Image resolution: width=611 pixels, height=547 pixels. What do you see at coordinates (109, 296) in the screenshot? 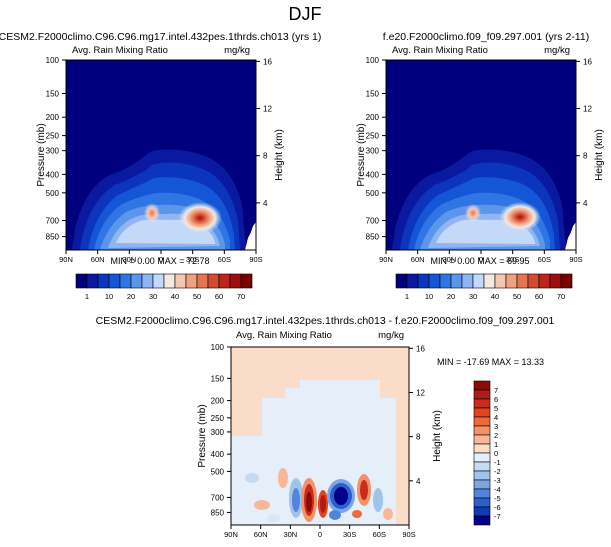
I see `panel-1-colorbar-label: 10` at bounding box center [109, 296].